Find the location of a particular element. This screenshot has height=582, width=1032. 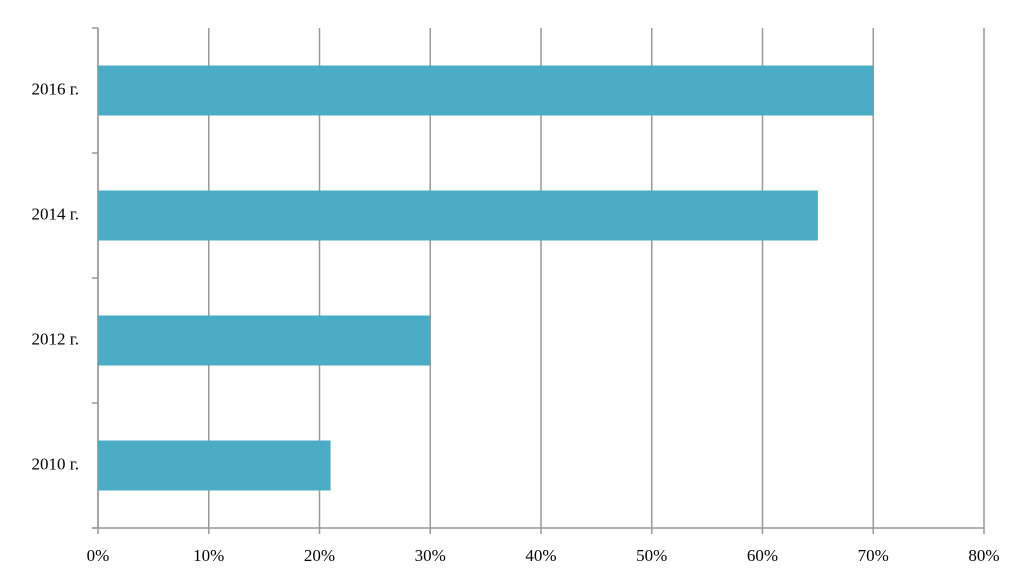

x-tick-label: 60% is located at coordinates (762, 555).